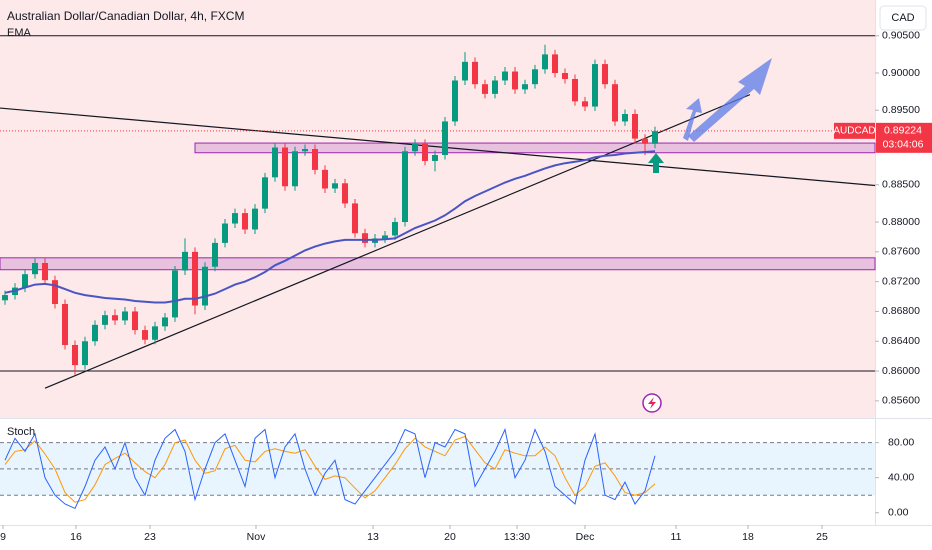 Image resolution: width=932 pixels, height=550 pixels. I want to click on countdown-label: 03:04:06, so click(903, 145).